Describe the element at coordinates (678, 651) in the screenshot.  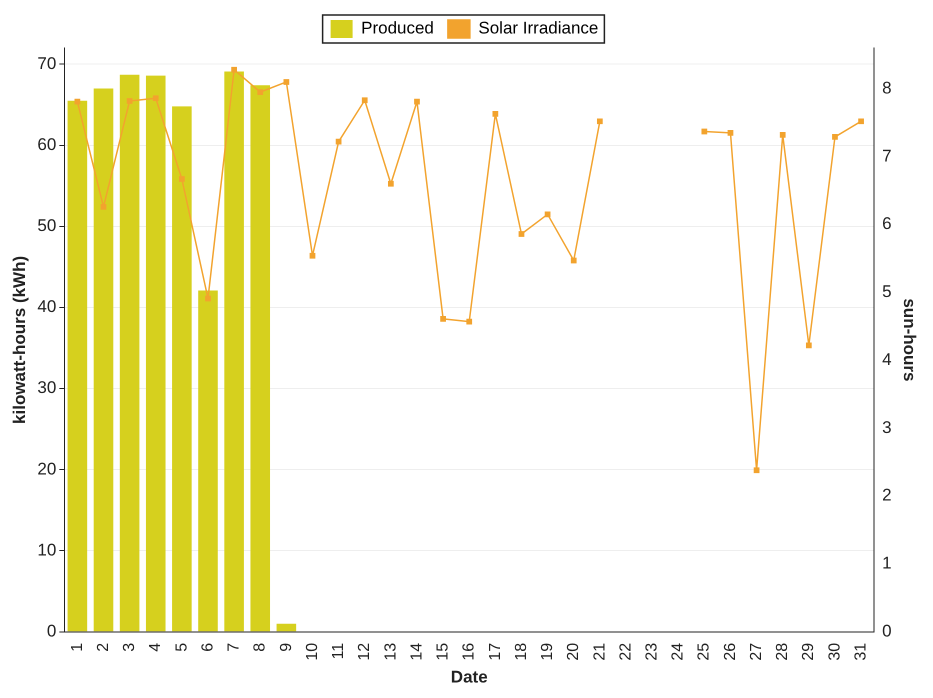
I see `x-tick-label: 24` at that location.